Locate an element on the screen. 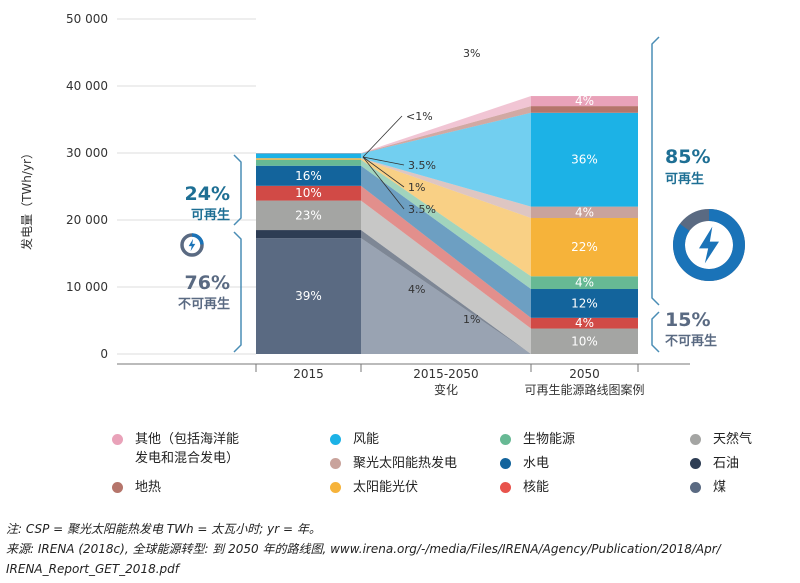  bar-2050-label-csp: 4% is located at coordinates (584, 212).